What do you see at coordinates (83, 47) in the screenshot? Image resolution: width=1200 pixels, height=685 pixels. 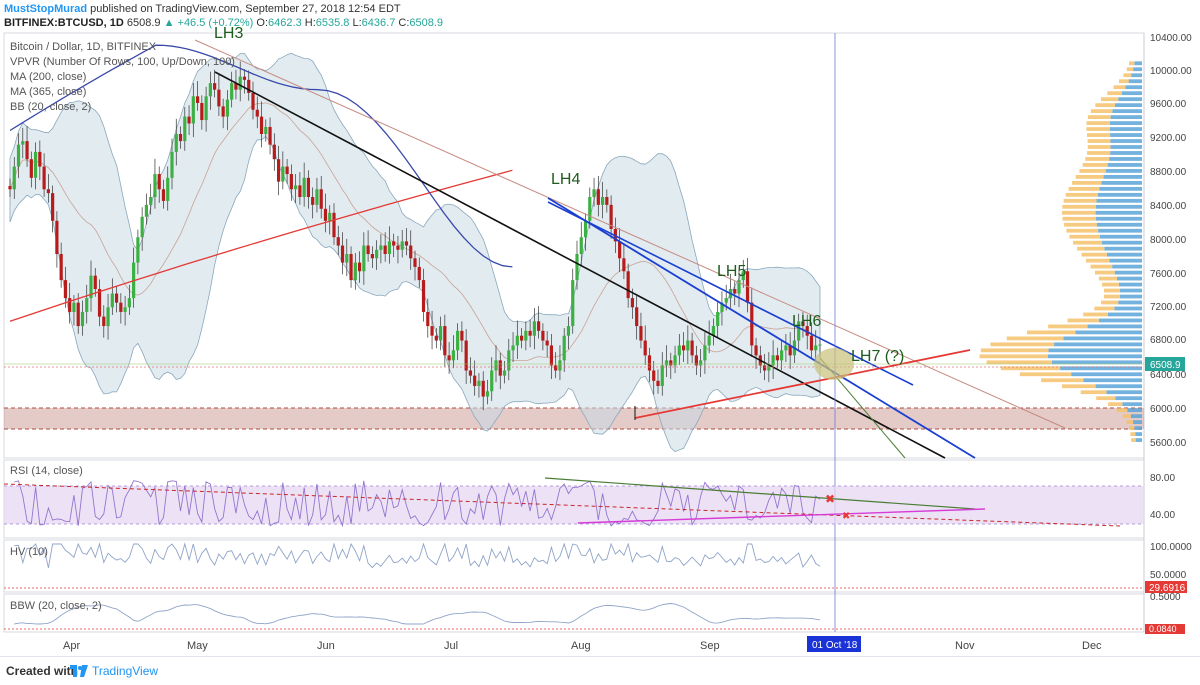 I see `legend-symbol: Bitcoin / Dollar, 1D, BITFINEX` at bounding box center [83, 47].